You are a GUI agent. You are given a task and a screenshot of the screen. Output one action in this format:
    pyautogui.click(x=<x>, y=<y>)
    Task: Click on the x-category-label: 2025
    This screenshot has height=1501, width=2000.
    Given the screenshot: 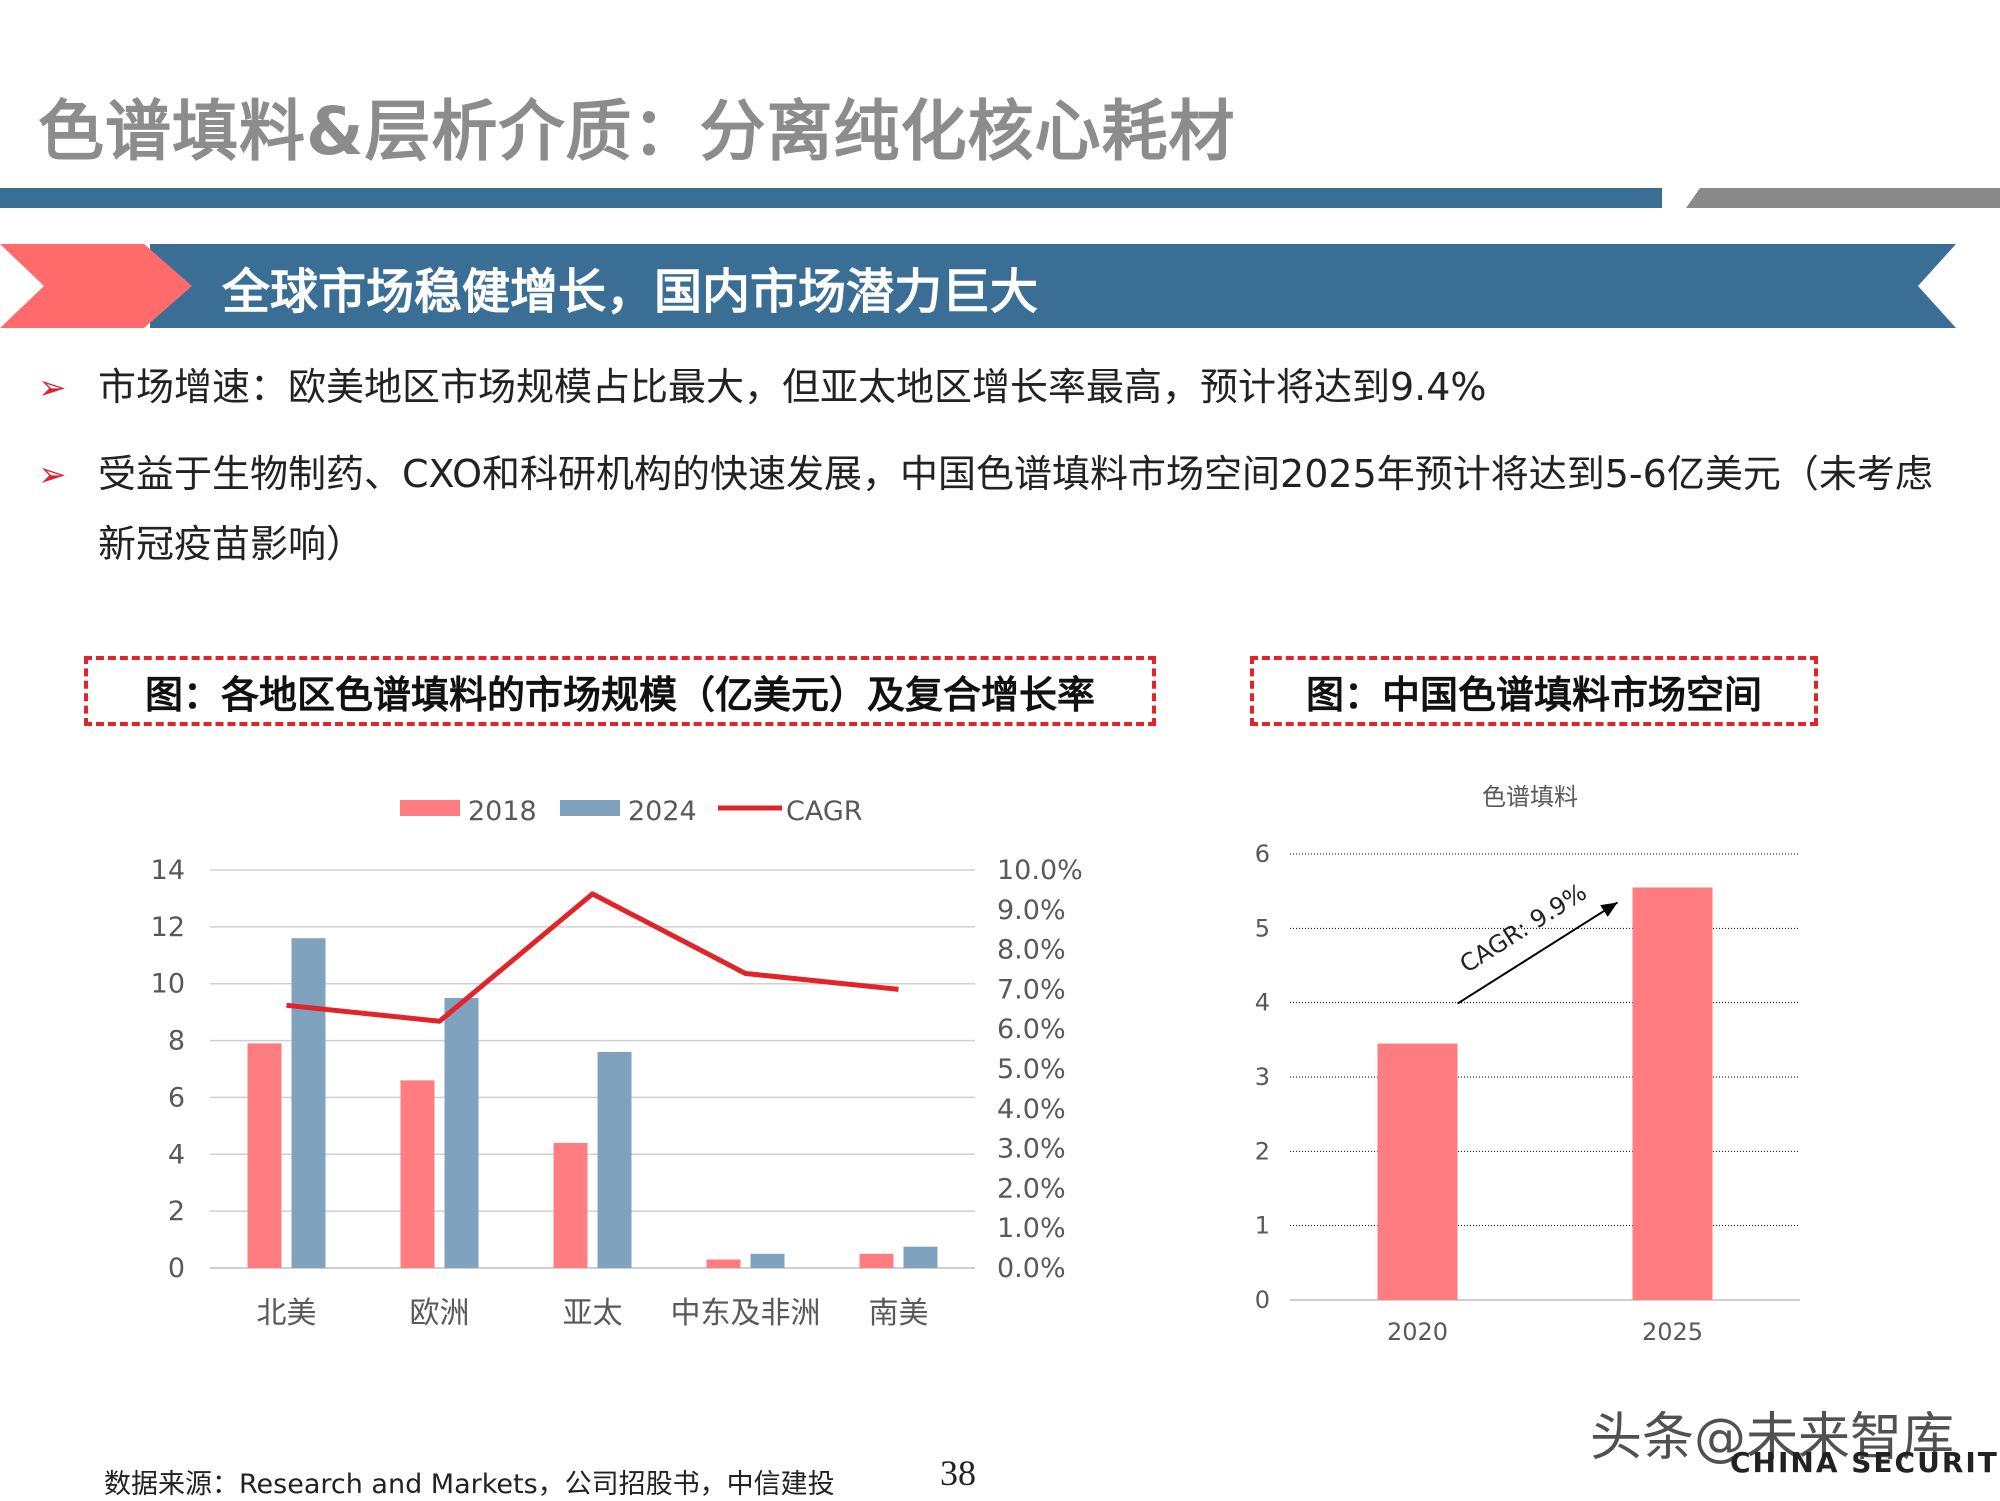 What is the action you would take?
    pyautogui.click(x=1672, y=1332)
    